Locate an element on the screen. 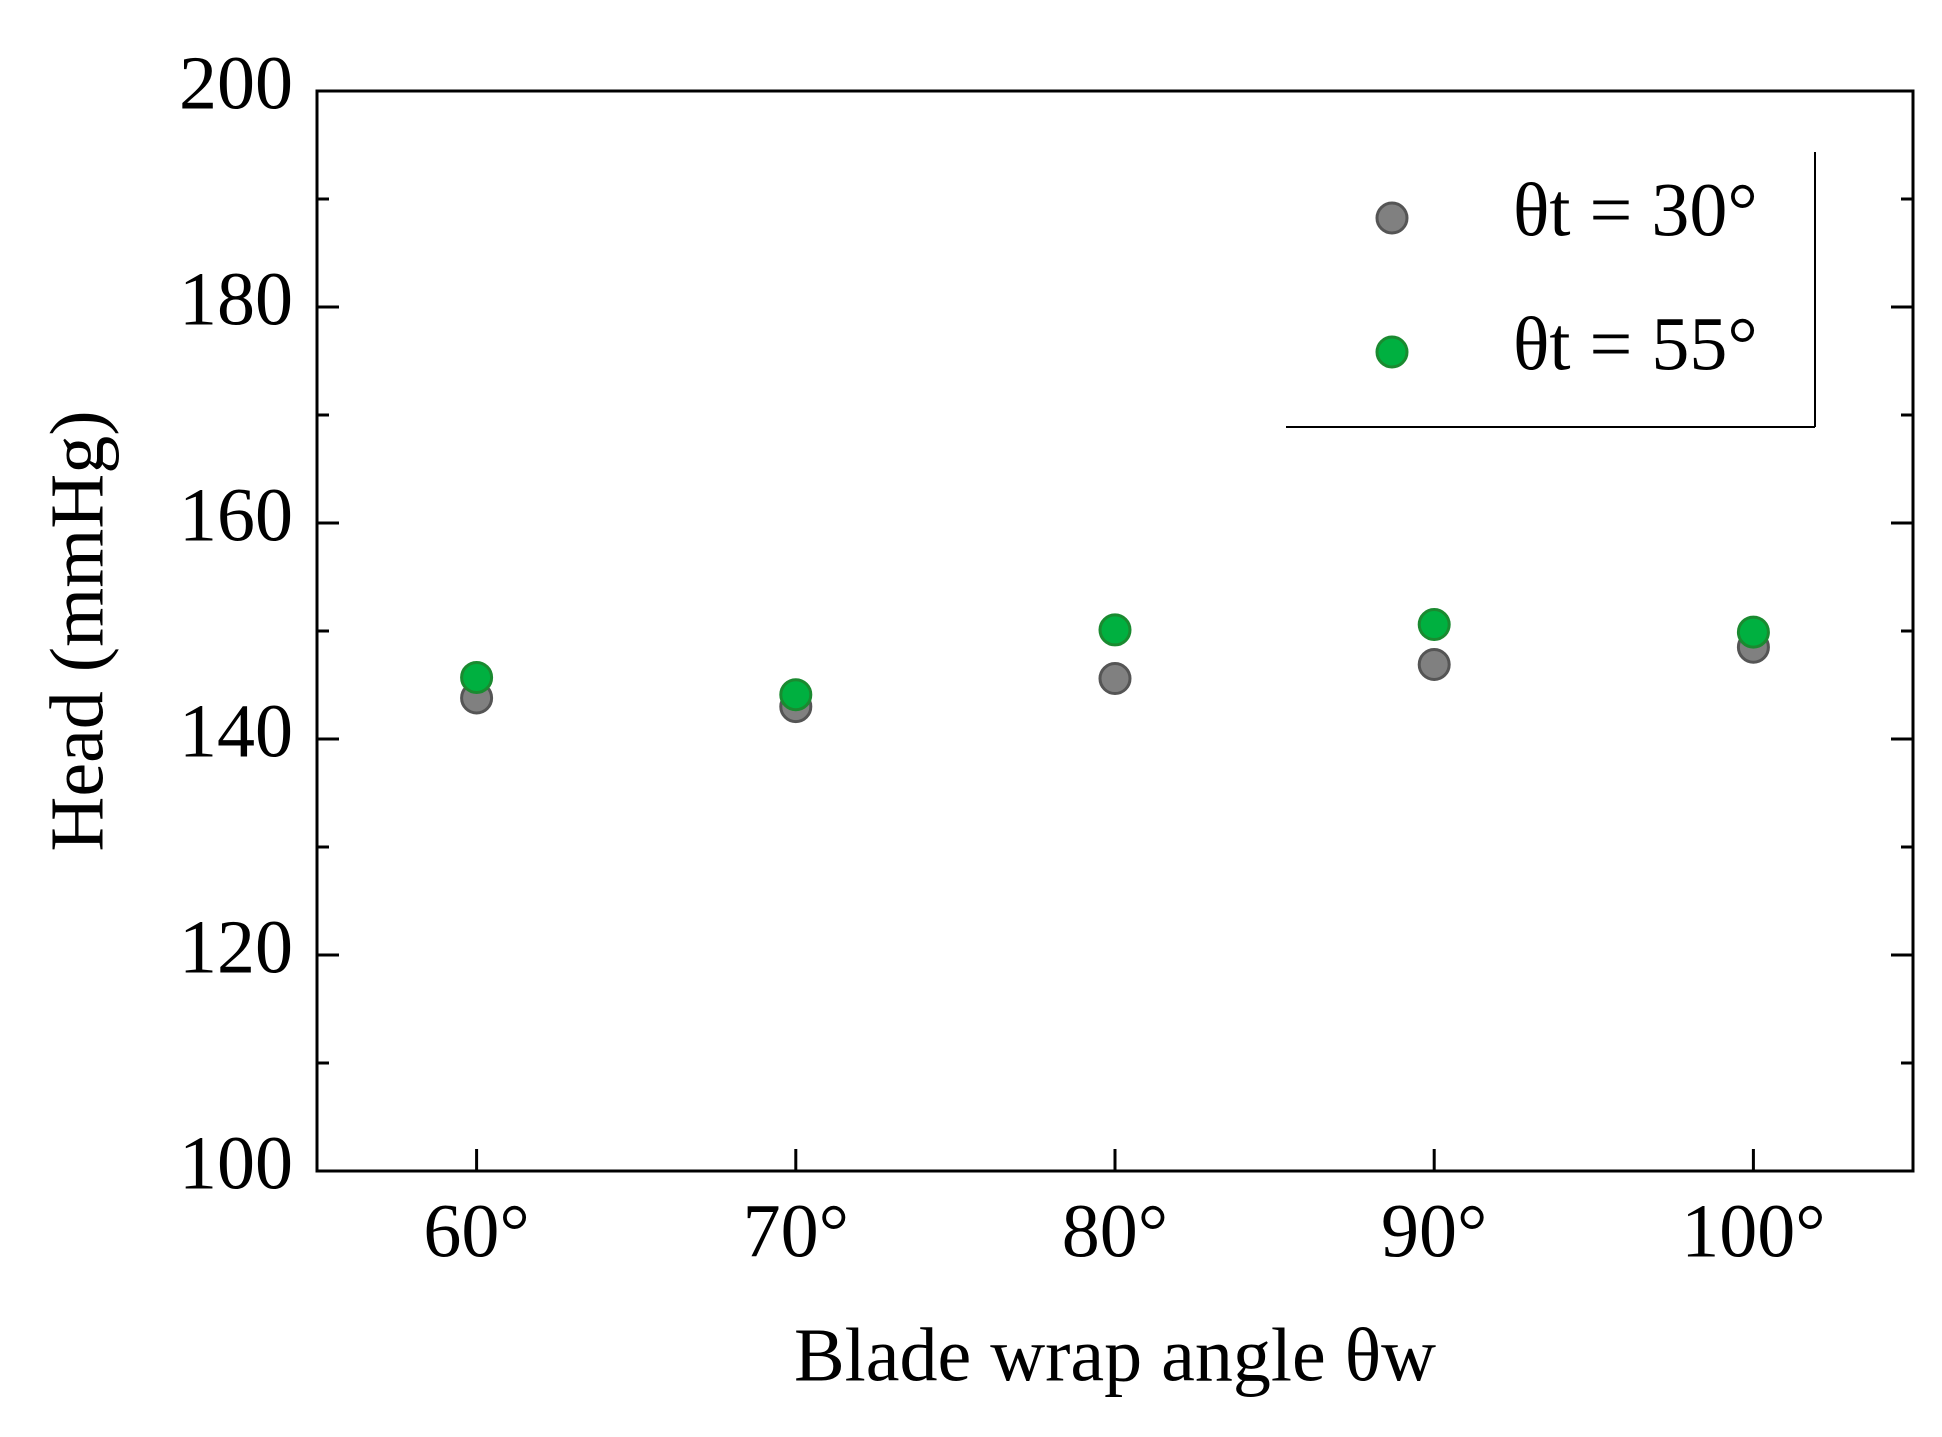 The width and height of the screenshot is (1942, 1437). legend-label: θt = 55° is located at coordinates (1635, 344).